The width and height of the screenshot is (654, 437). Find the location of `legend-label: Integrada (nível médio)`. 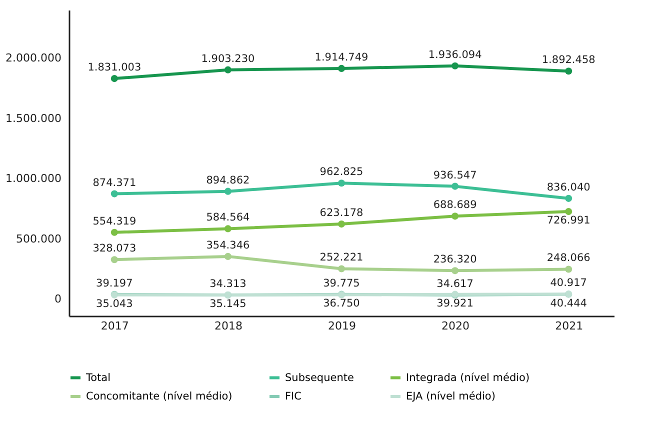

legend-label: Integrada (nível médio) is located at coordinates (468, 378).